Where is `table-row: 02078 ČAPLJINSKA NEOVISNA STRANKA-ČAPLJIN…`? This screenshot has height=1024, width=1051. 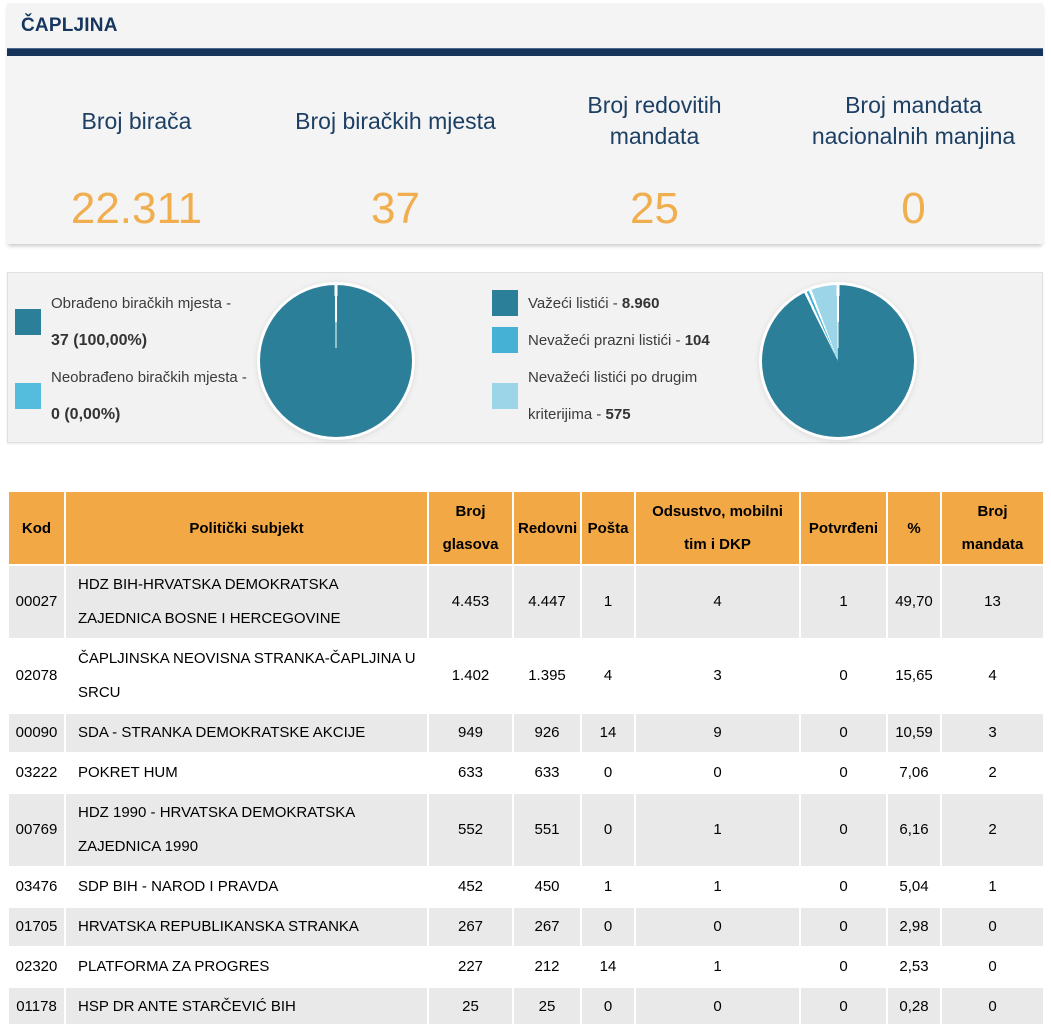
table-row: 02078 ČAPLJINSKA NEOVISNA STRANKA-ČAPLJIN… is located at coordinates (526, 676).